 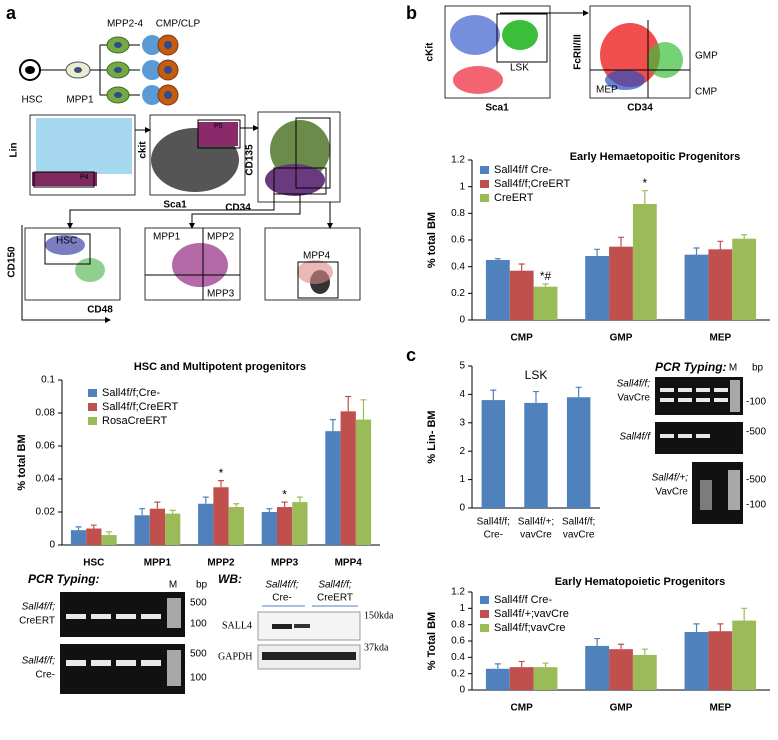 I want to click on gate-label: GMP, so click(x=706, y=56).